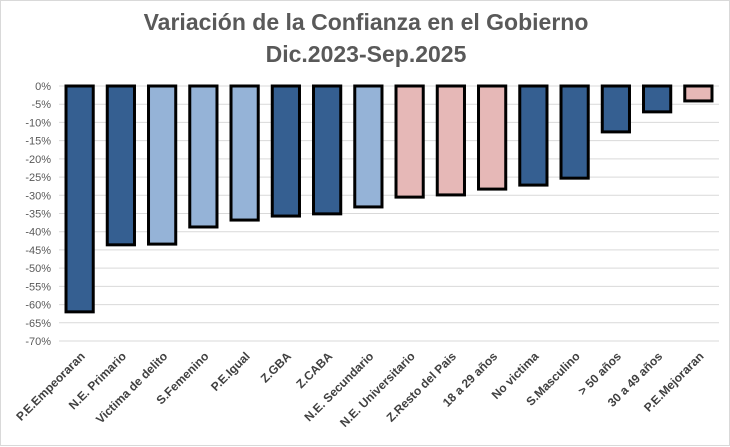  Describe the element at coordinates (38, 178) in the screenshot. I see `y-tick-label: -25%` at that location.